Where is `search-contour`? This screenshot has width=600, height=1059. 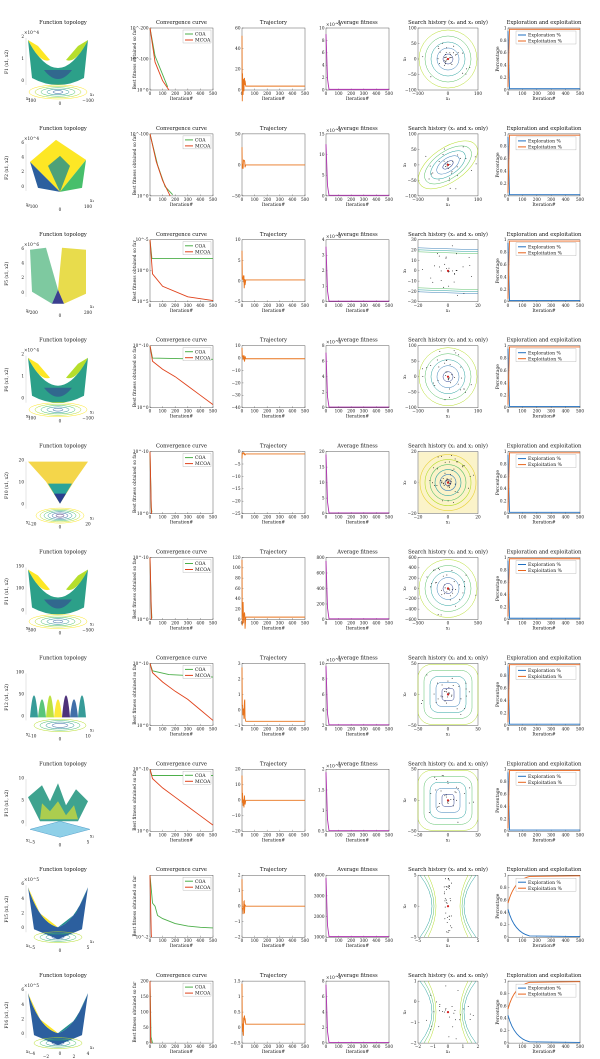
search-contour is located at coordinates (448, 588).